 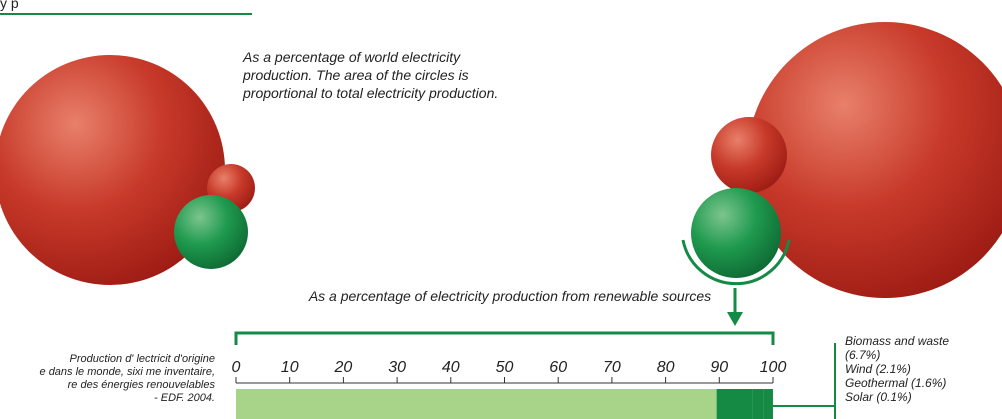 I want to click on header-fragment: y p, so click(x=9, y=5).